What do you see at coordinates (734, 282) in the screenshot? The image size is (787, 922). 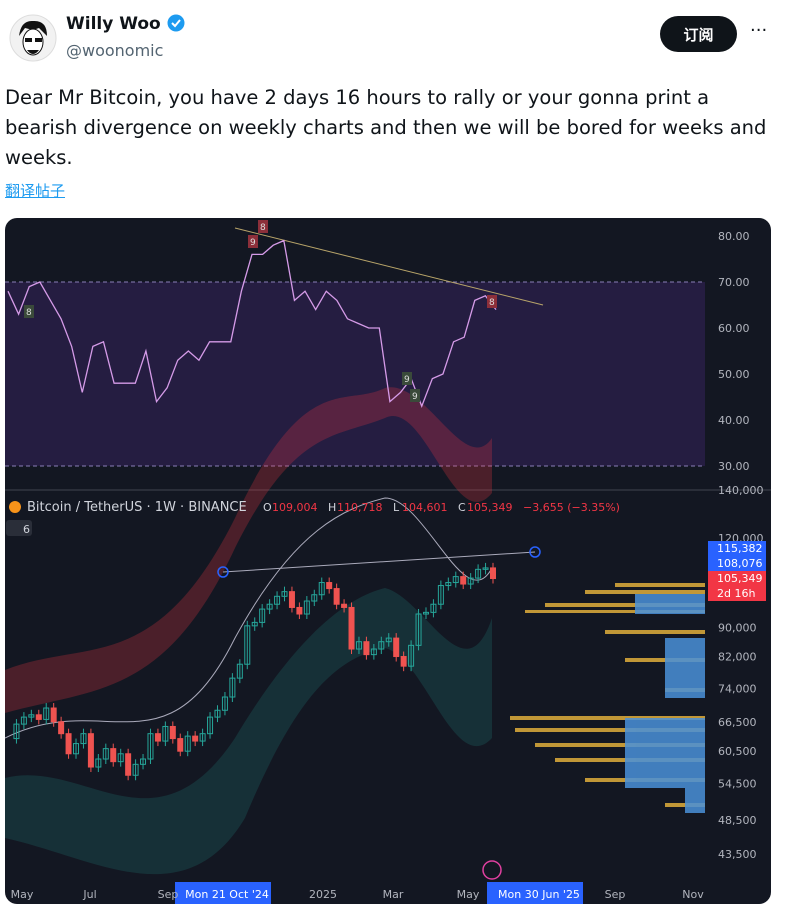 I see `rsi-tick-label: 70.00` at bounding box center [734, 282].